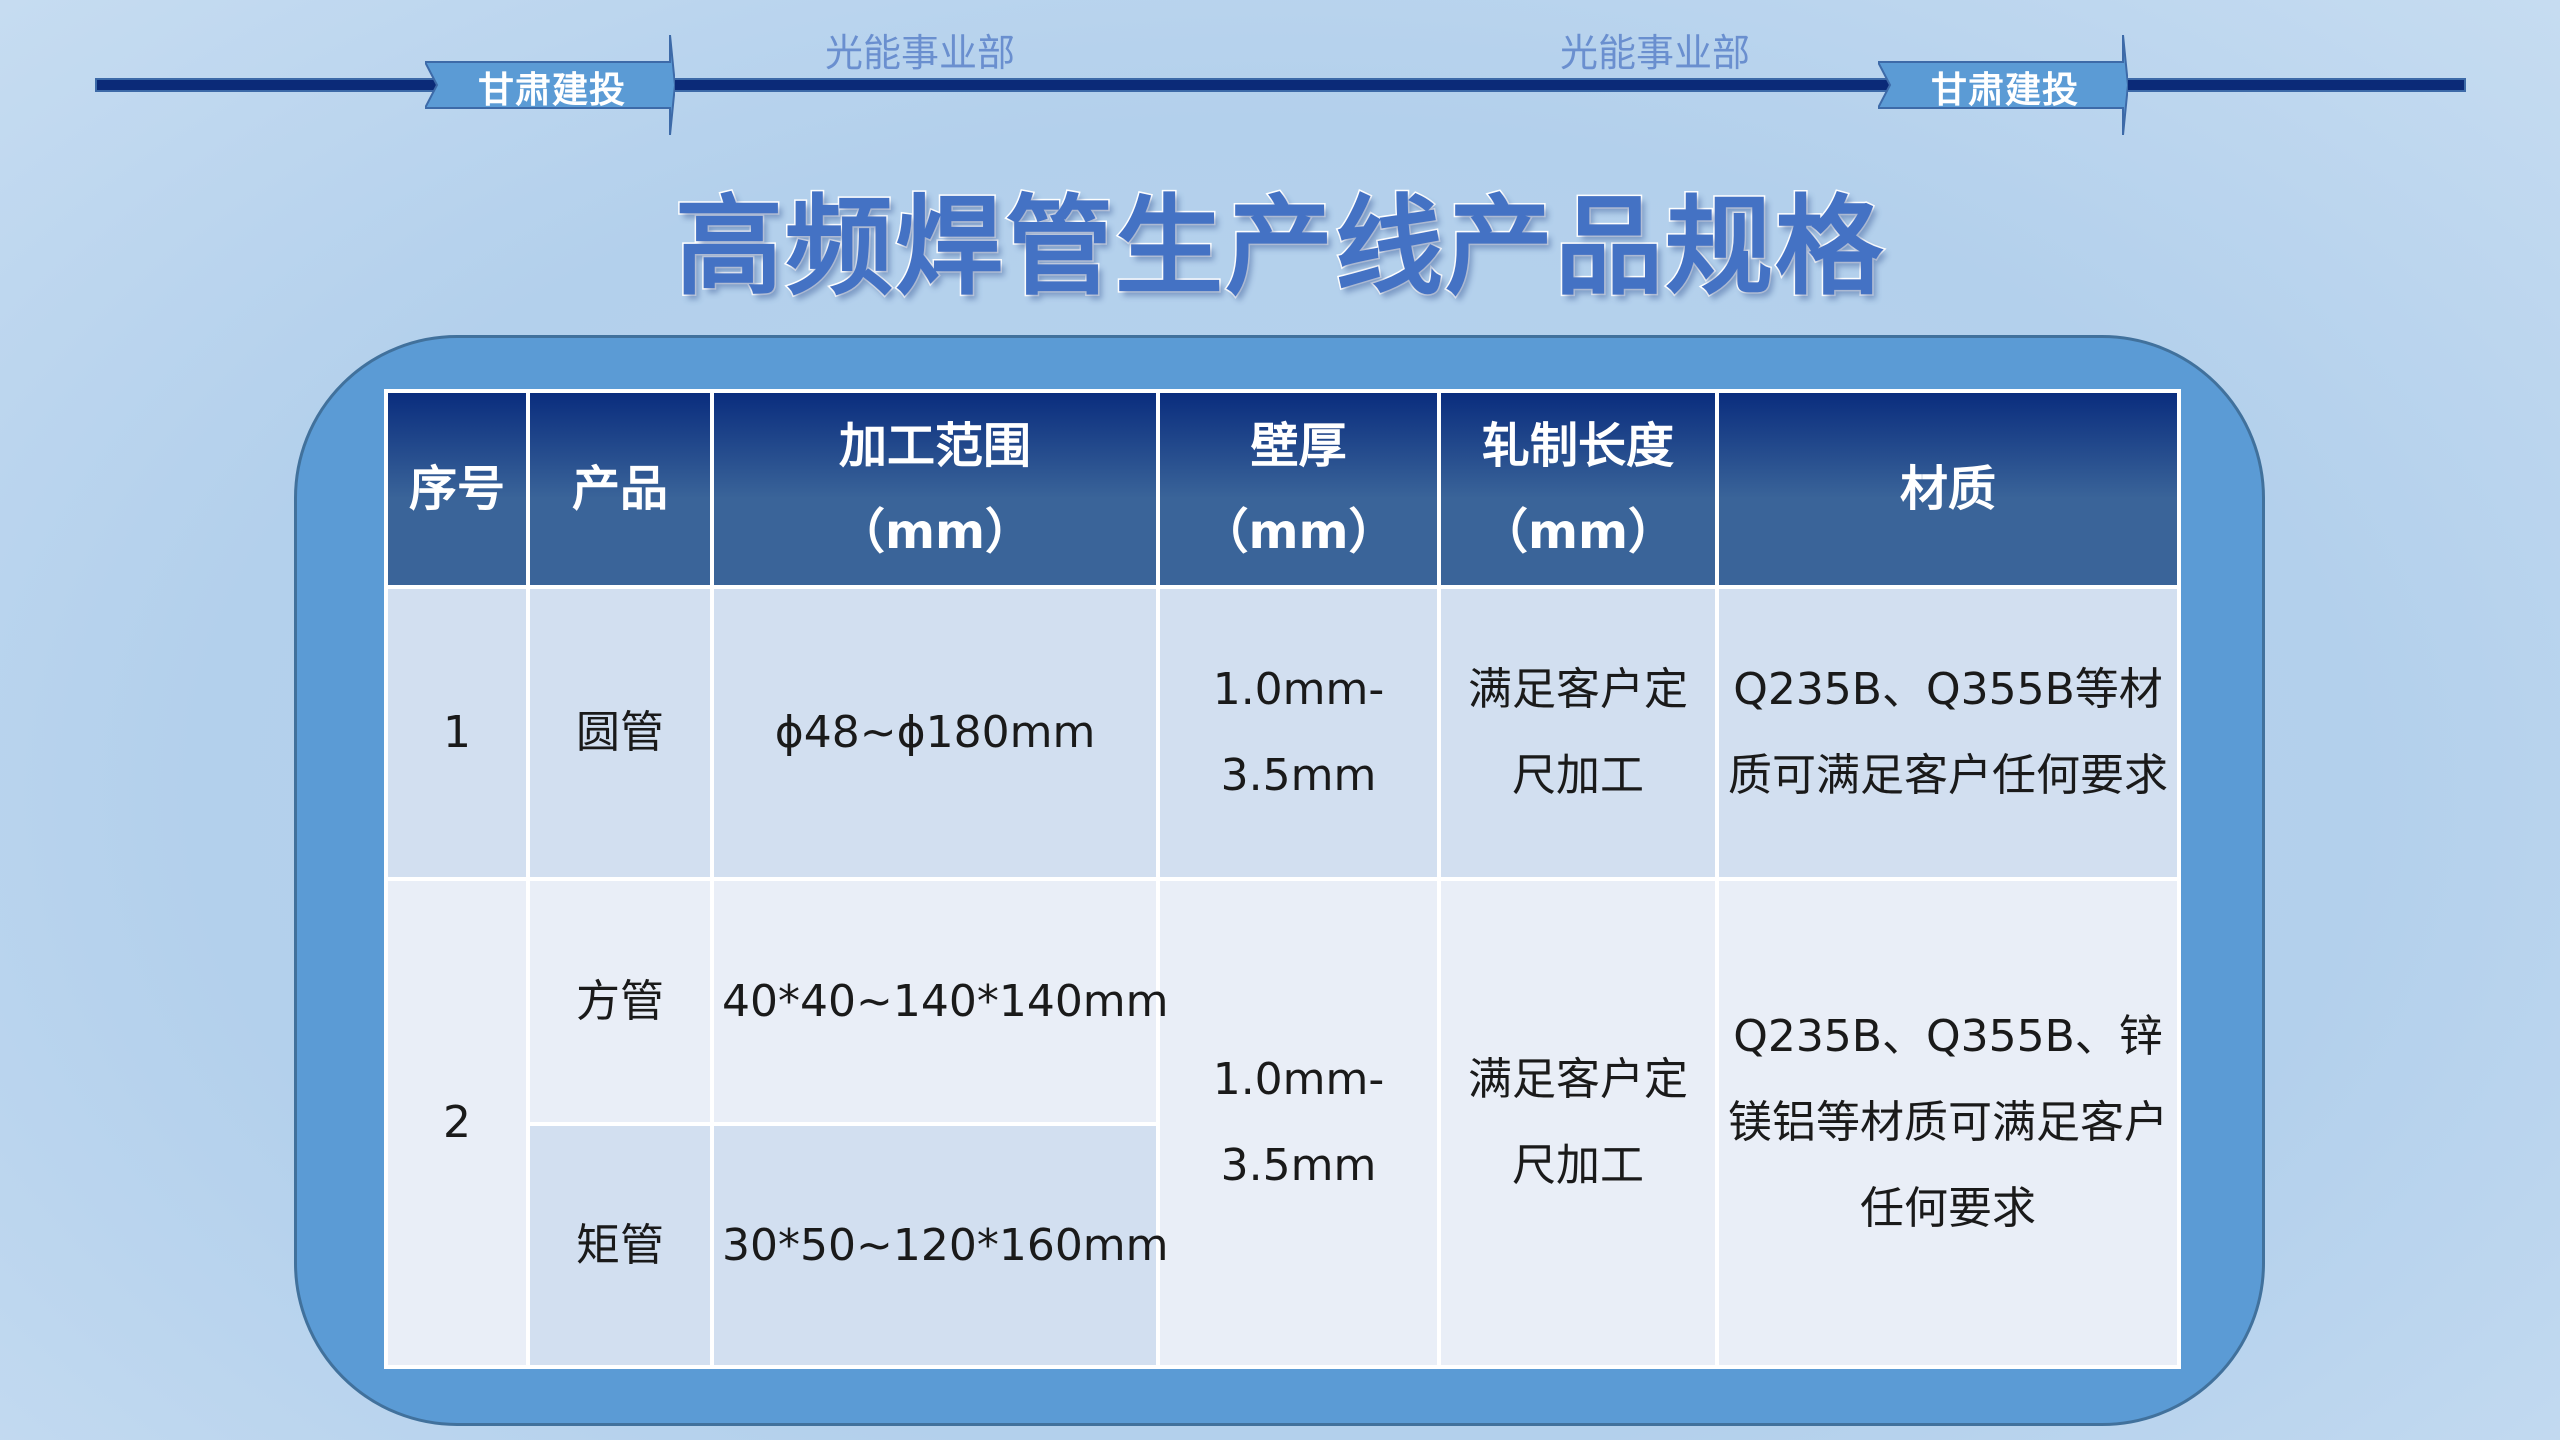 The image size is (2560, 1440). I want to click on cell-material: Q235B、Q355B、锌镁铝等材质可满足客户任何要求, so click(1948, 1123).